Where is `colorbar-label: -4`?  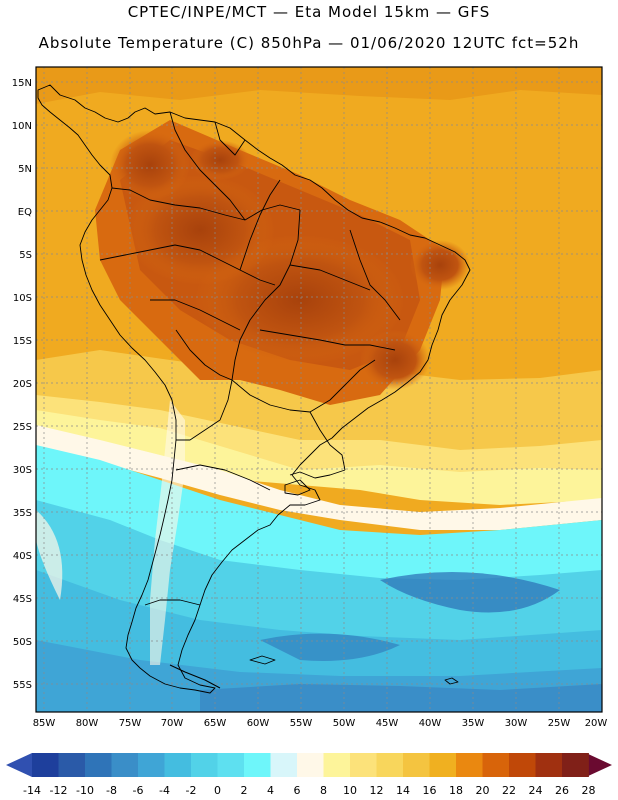 colorbar-label: -4 is located at coordinates (164, 790).